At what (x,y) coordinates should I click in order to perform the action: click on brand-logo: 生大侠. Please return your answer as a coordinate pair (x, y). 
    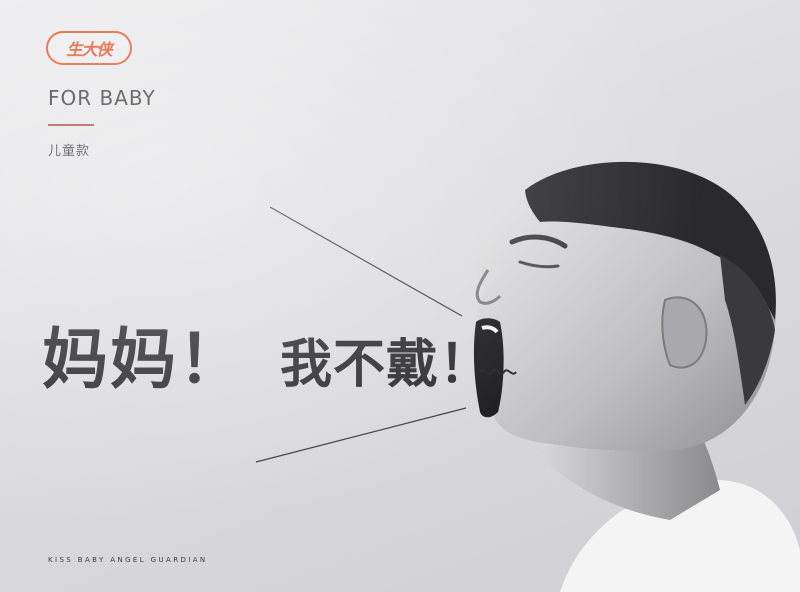
    Looking at the image, I should click on (89, 48).